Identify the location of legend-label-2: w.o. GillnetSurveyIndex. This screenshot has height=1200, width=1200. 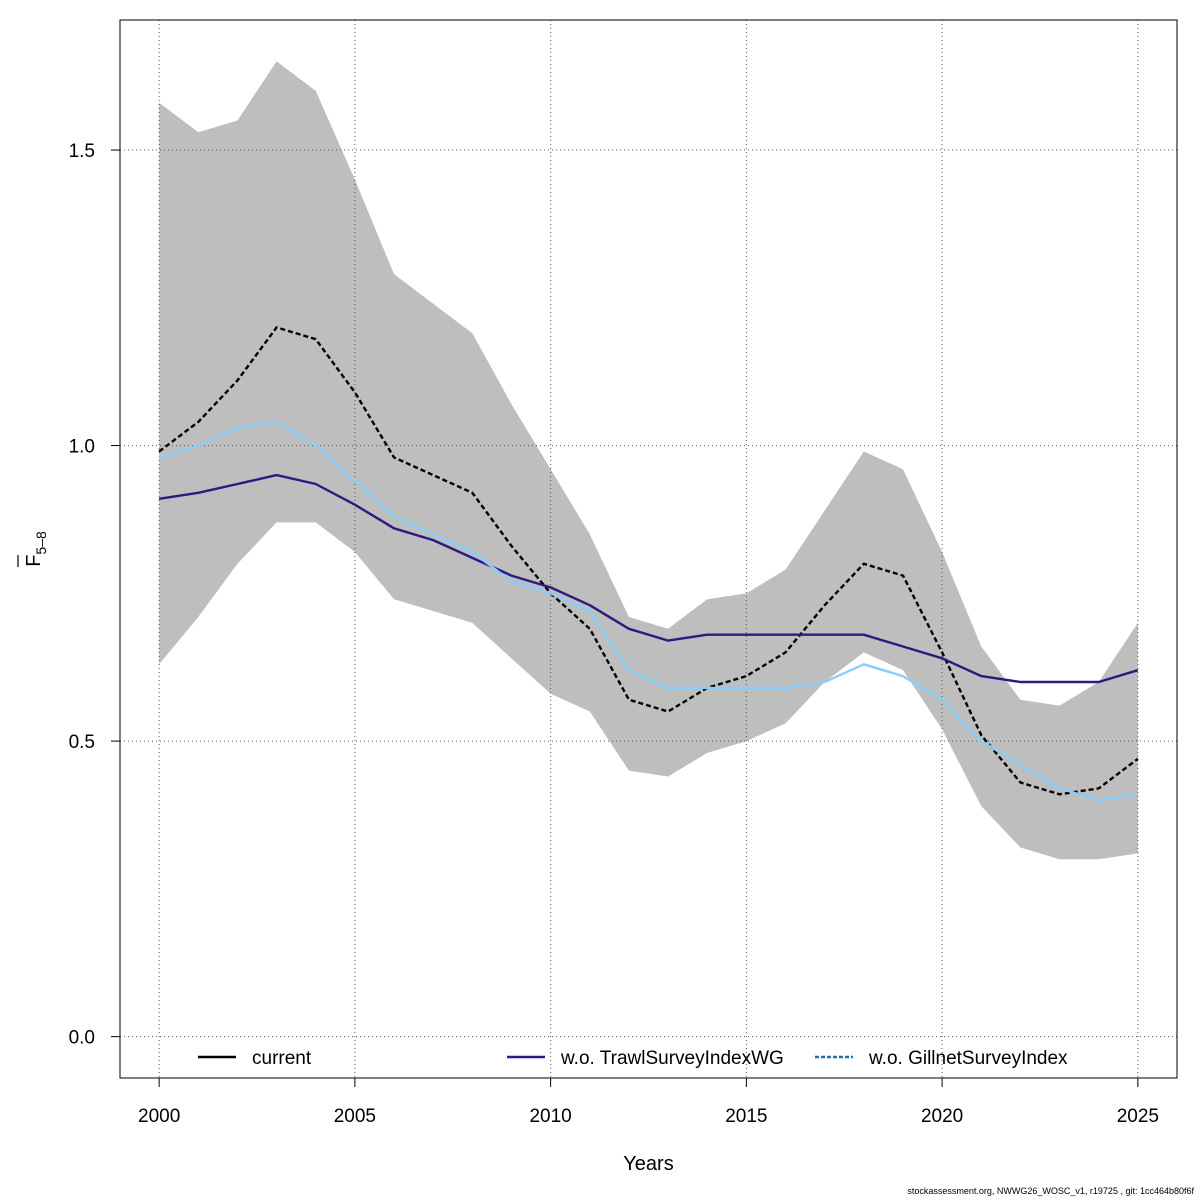
(968, 1058).